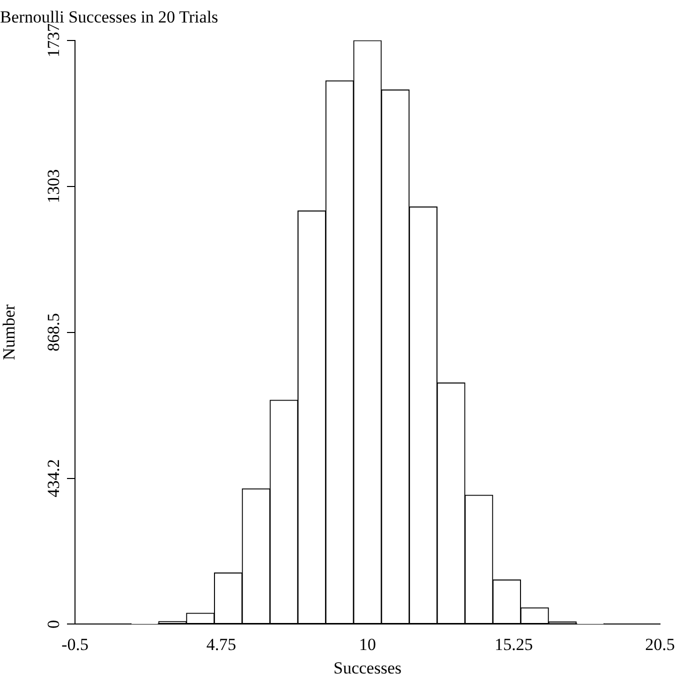 This screenshot has height=689, width=700. What do you see at coordinates (53, 624) in the screenshot?
I see `y-tick-label: 0` at bounding box center [53, 624].